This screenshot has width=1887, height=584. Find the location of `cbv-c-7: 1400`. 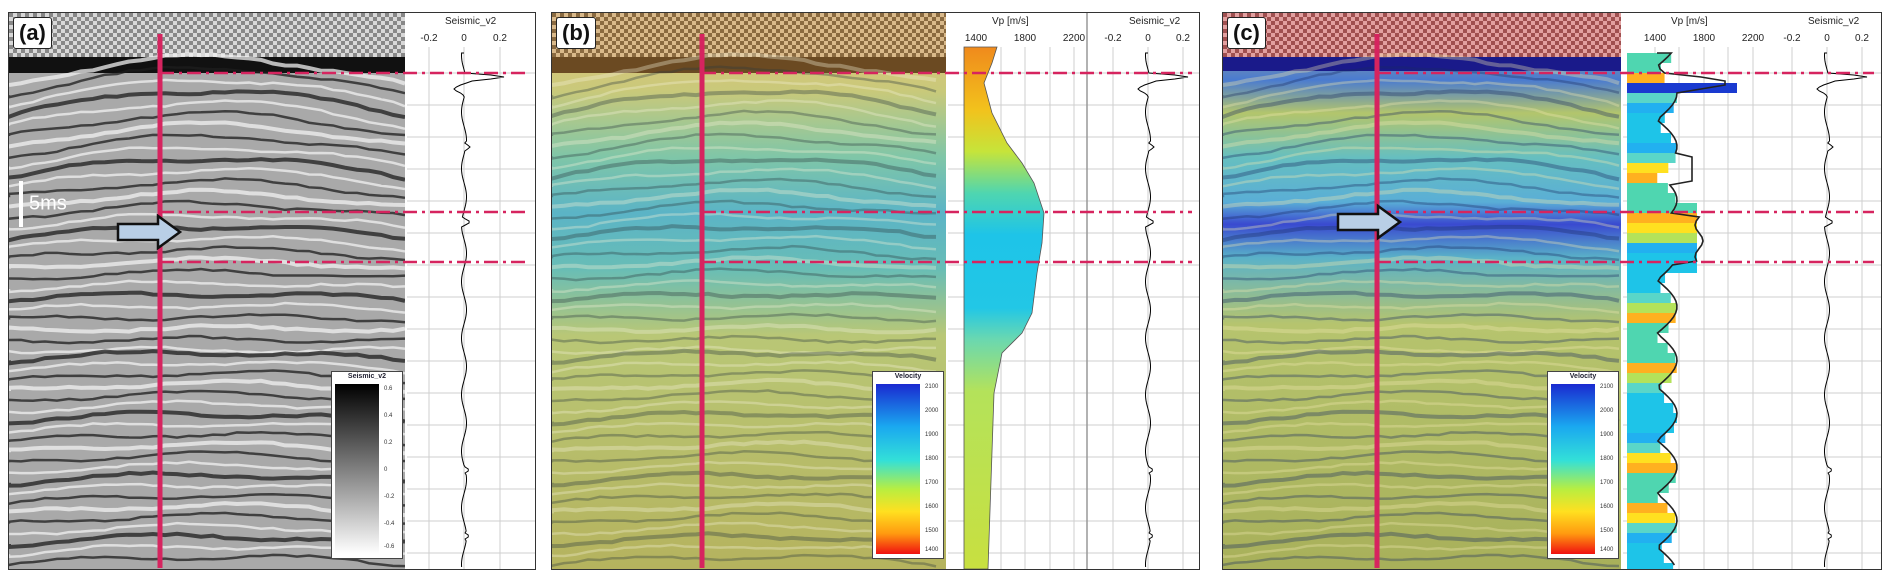

cbv-c-7: 1400 is located at coordinates (1607, 550).